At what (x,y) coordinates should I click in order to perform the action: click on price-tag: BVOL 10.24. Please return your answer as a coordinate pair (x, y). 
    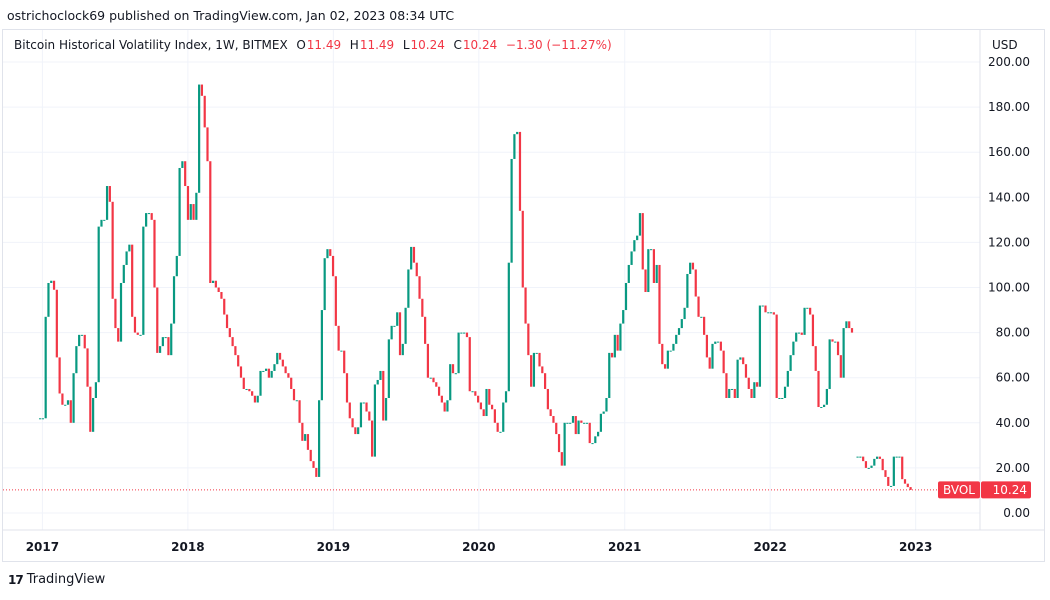
    Looking at the image, I should click on (984, 490).